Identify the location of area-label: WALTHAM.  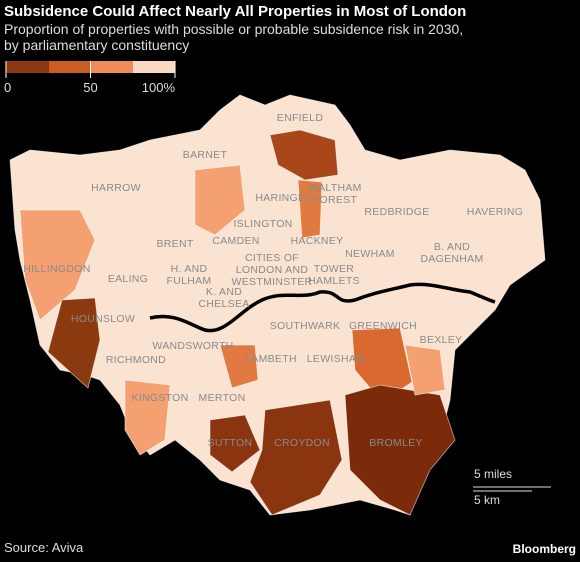
(334, 188).